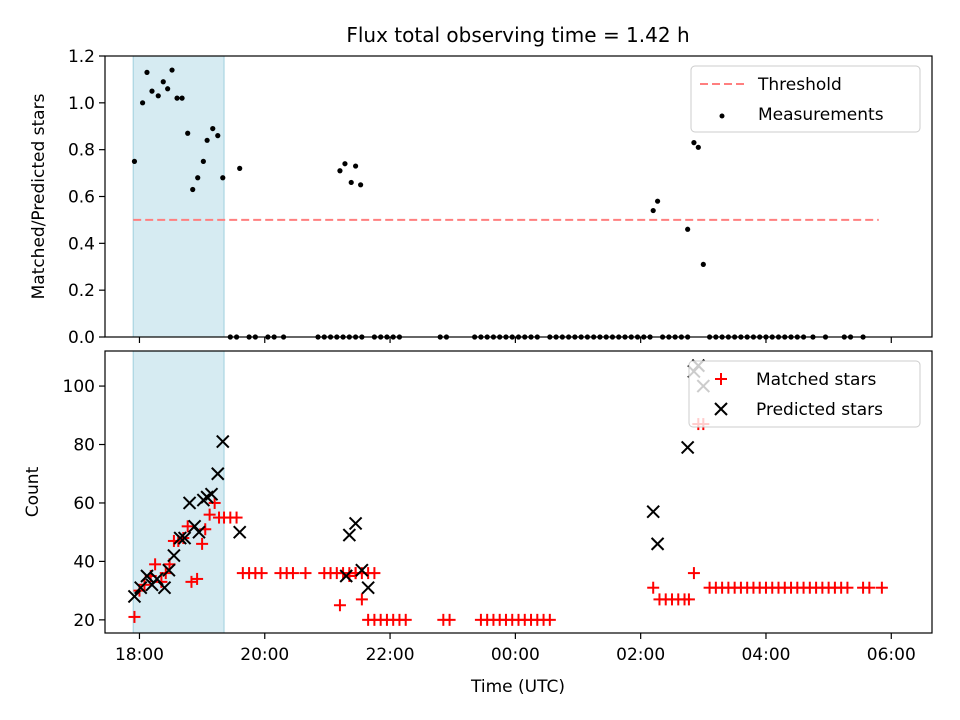 This screenshot has width=960, height=720. Describe the element at coordinates (721, 409) in the screenshot. I see `legend-predicted-swatch` at that location.